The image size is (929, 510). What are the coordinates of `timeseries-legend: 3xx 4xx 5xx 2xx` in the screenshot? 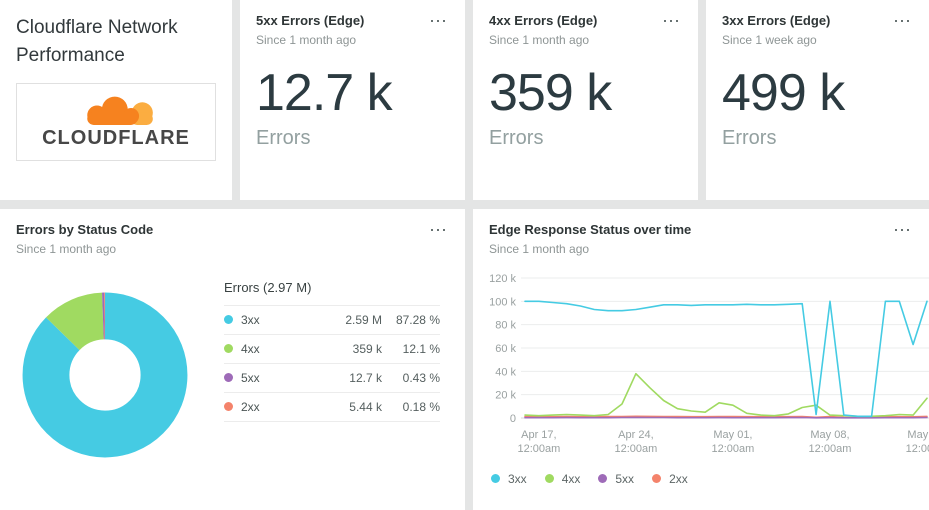 It's located at (701, 479).